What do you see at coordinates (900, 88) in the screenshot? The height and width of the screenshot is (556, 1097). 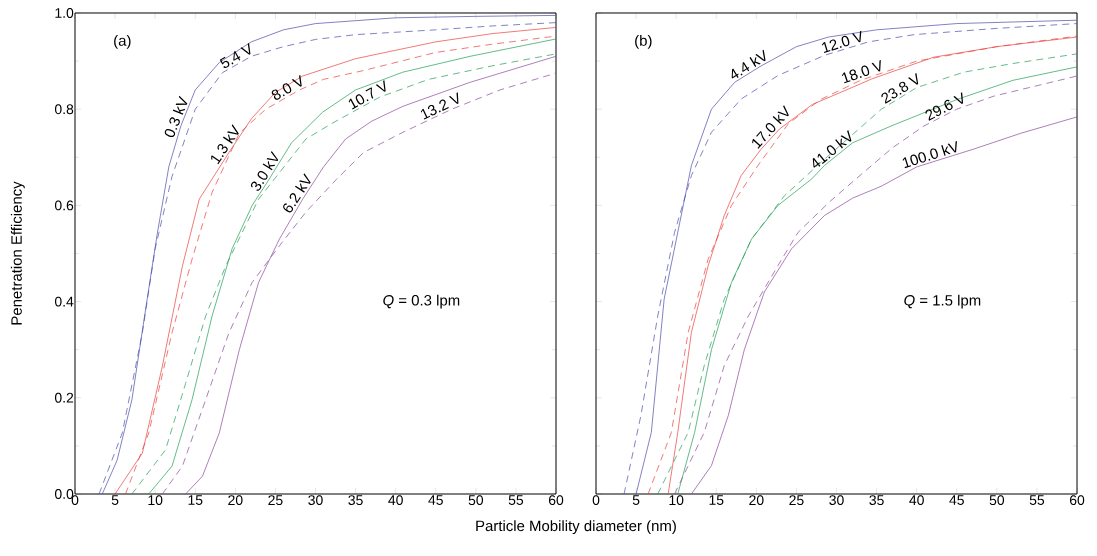 I see `text: 23.8 V` at bounding box center [900, 88].